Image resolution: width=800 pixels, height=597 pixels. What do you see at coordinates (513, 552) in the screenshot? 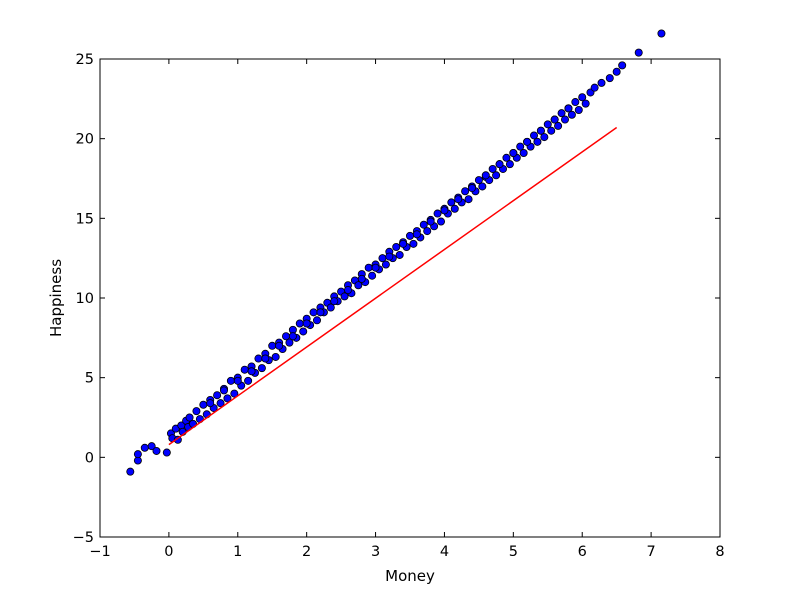
I see `x-tick-label: 5` at bounding box center [513, 552].